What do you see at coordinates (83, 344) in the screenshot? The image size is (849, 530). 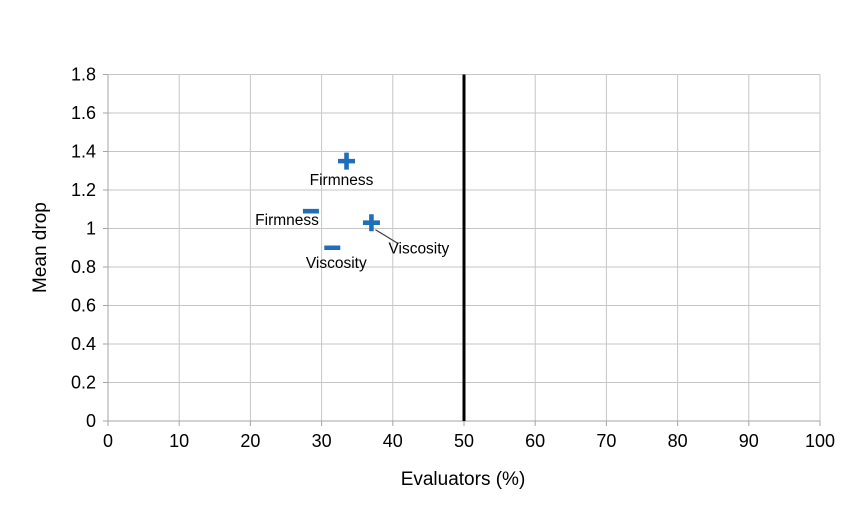 I see `y-tick-label: 0.4` at bounding box center [83, 344].